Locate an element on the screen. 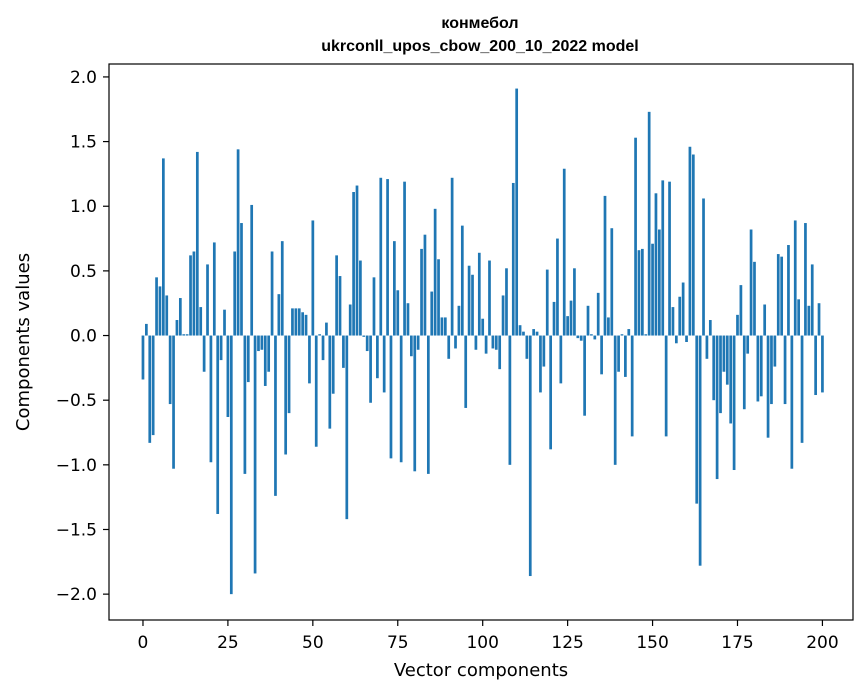 The width and height of the screenshot is (867, 696). y-tick-label: 2.0 is located at coordinates (83, 78).